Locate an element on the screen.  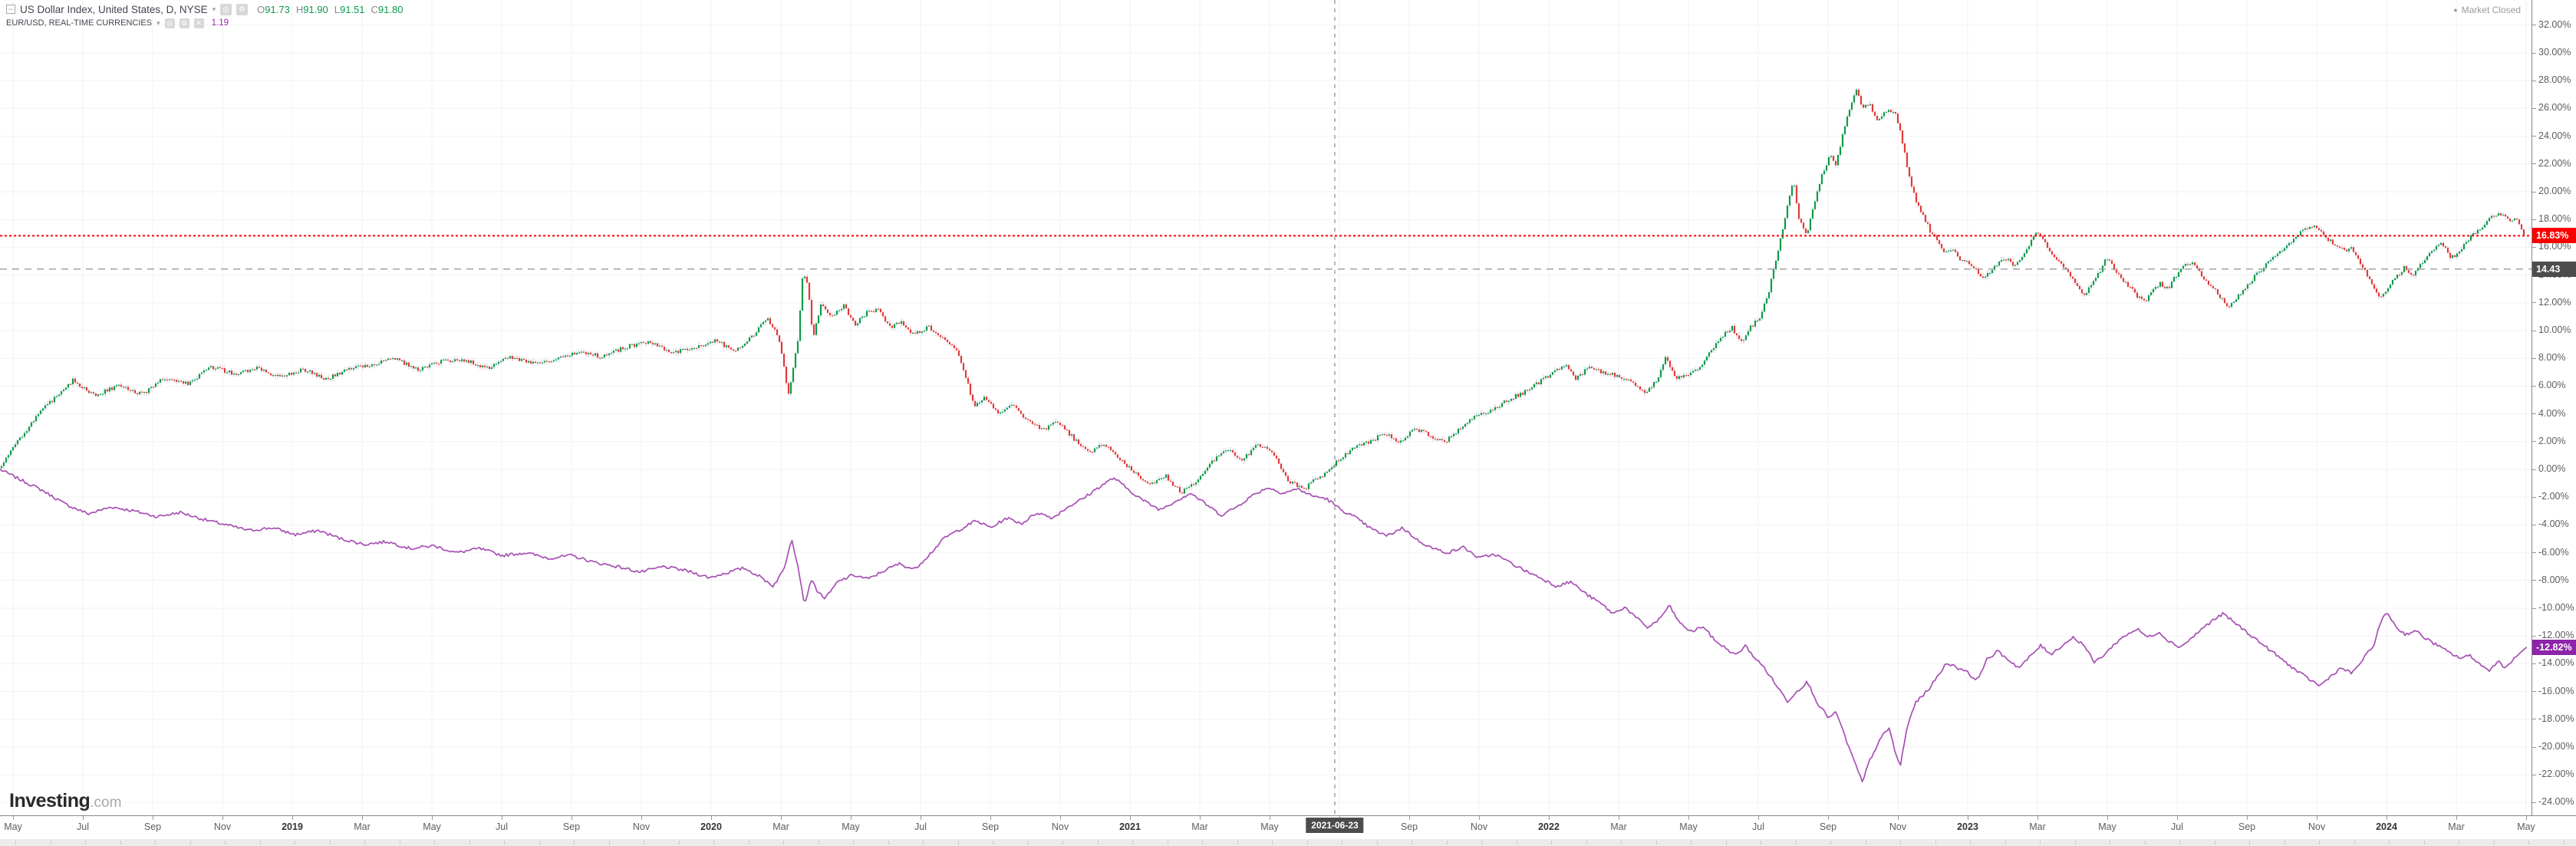
high-value: H91.90 is located at coordinates (311, 9).